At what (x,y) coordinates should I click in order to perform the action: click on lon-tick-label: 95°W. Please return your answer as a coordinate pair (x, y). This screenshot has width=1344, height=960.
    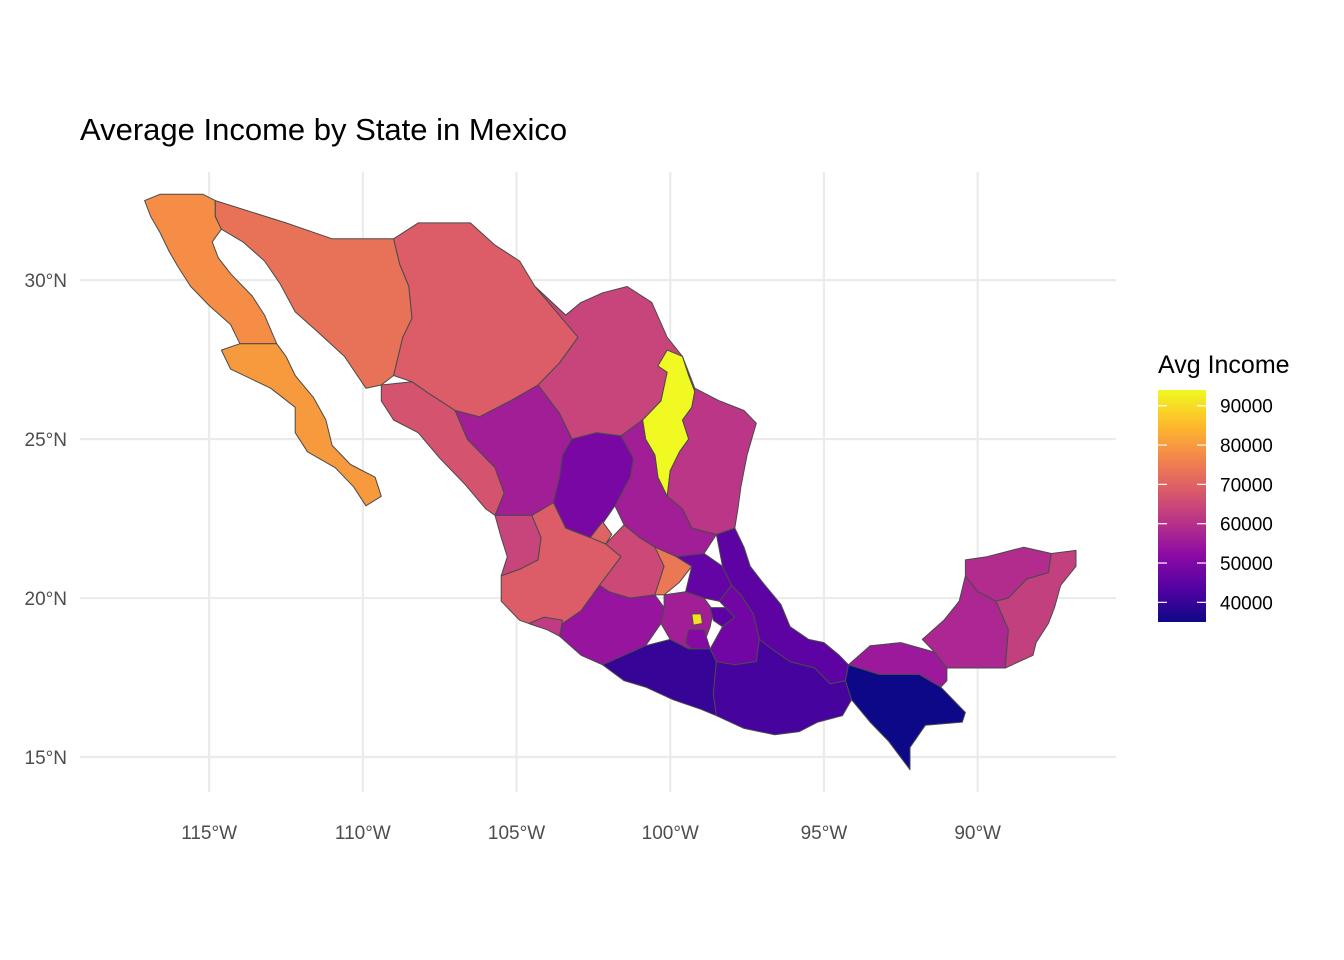
    Looking at the image, I should click on (824, 833).